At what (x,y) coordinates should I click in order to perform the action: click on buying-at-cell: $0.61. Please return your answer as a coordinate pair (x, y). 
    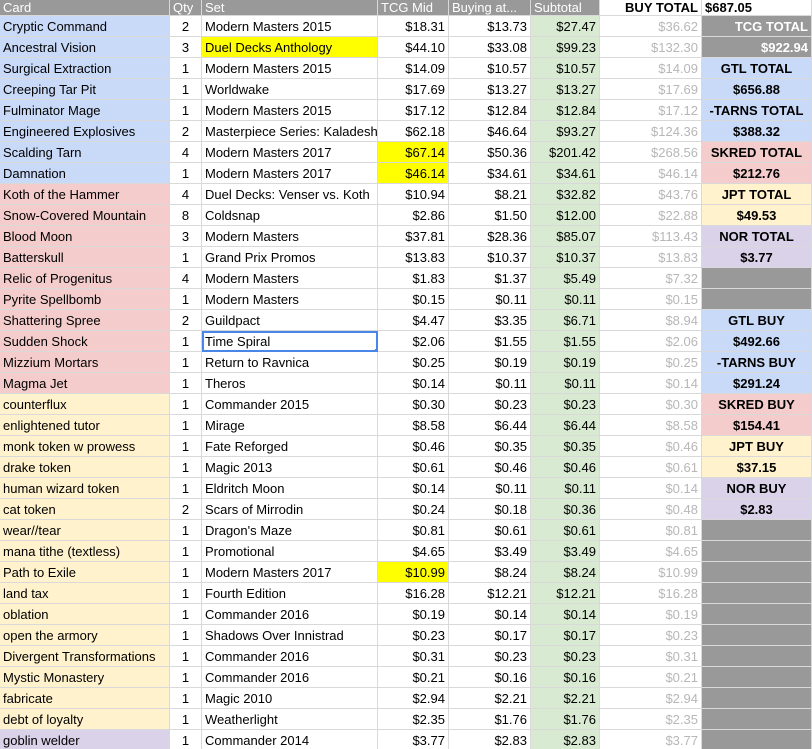
    Looking at the image, I should click on (490, 530).